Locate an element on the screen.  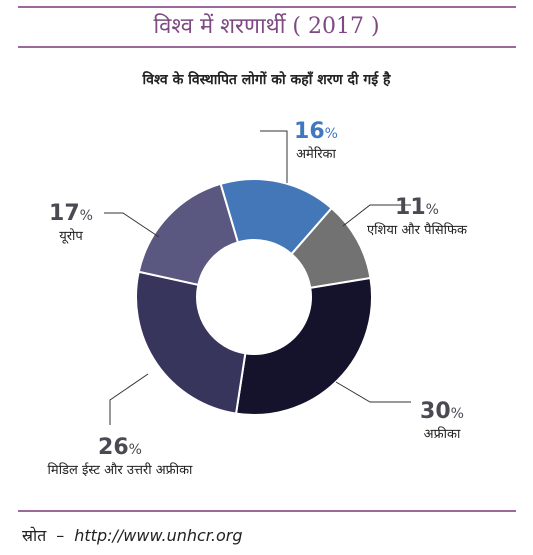
value-label-europe: 17% is located at coordinates (71, 213).